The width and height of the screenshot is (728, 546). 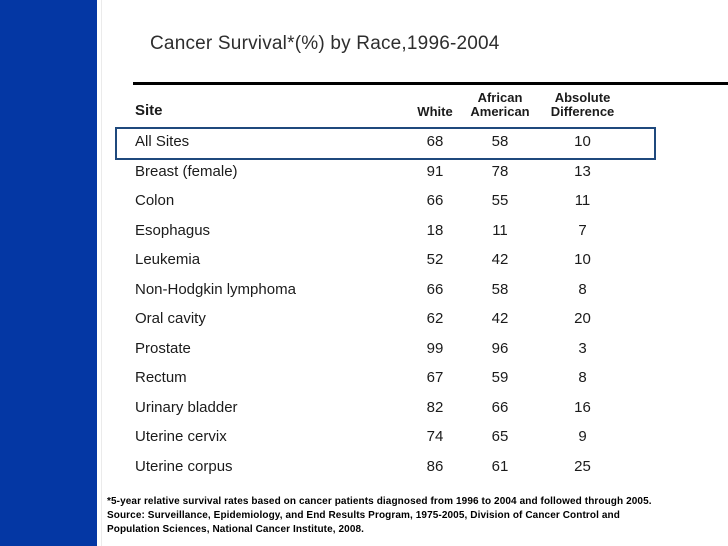 I want to click on table-row: Breast (female) 91 78 13, so click(x=381, y=172).